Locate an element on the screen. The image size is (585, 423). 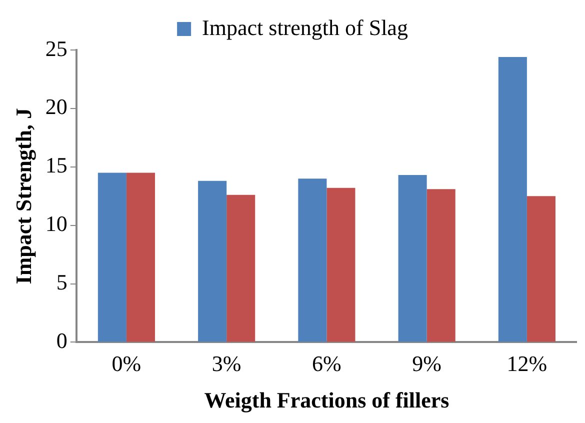
y-tick-label: 10 is located at coordinates (56, 223).